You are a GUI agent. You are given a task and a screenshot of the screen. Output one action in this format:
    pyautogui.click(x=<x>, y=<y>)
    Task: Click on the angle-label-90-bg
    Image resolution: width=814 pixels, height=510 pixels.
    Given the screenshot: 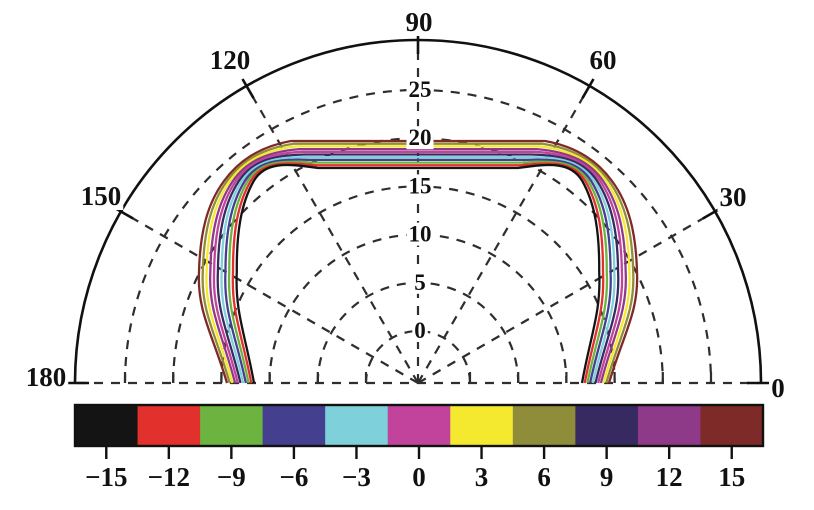 What is the action you would take?
    pyautogui.click(x=419, y=22)
    